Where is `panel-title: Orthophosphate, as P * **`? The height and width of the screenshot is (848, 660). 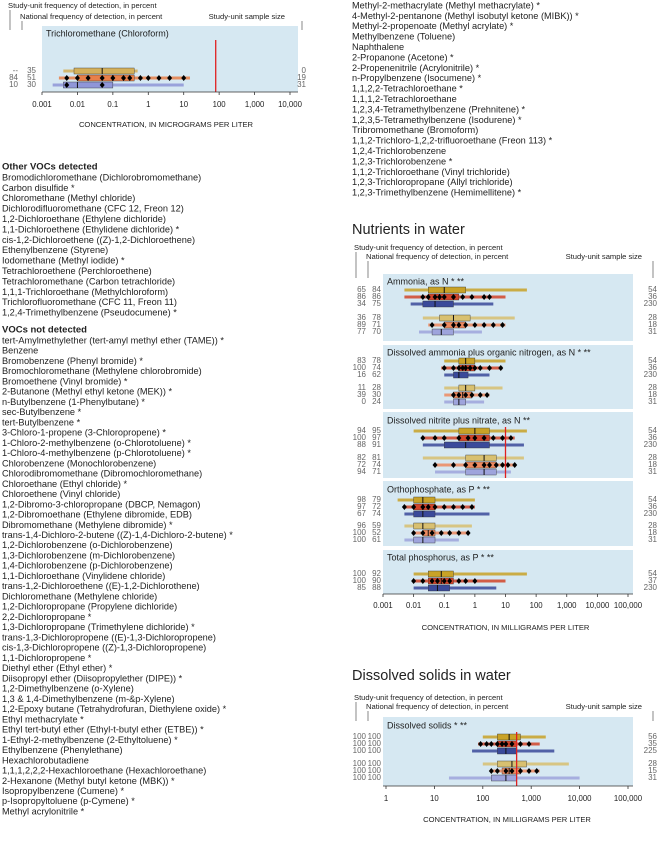 panel-title: Orthophosphate, as P * ** is located at coordinates (438, 489).